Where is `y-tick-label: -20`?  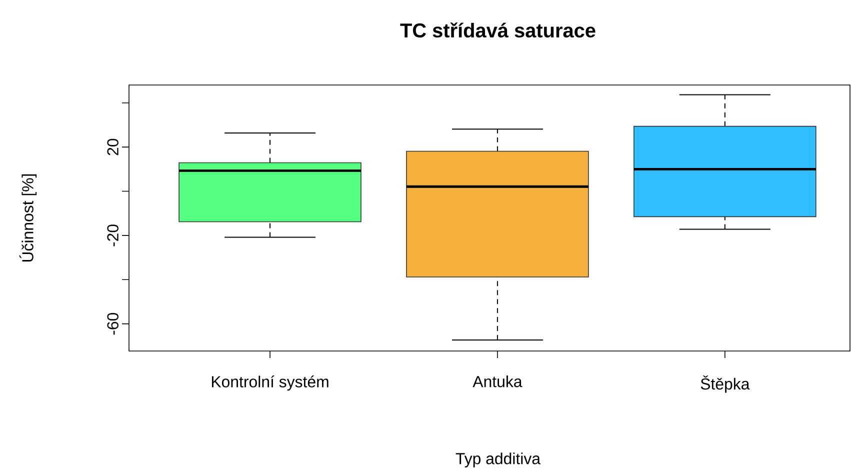
y-tick-label: -20 is located at coordinates (112, 235).